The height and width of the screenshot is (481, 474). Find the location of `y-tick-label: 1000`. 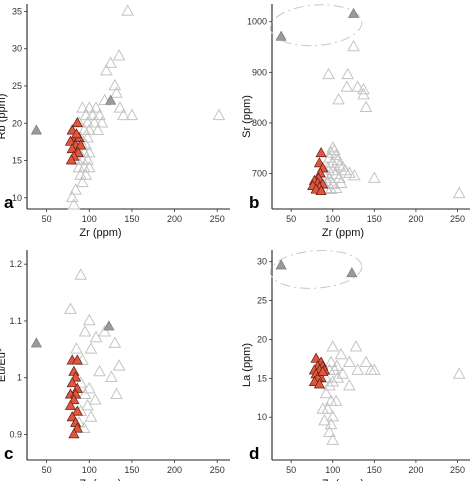

y-tick-label: 1000 is located at coordinates (257, 22).